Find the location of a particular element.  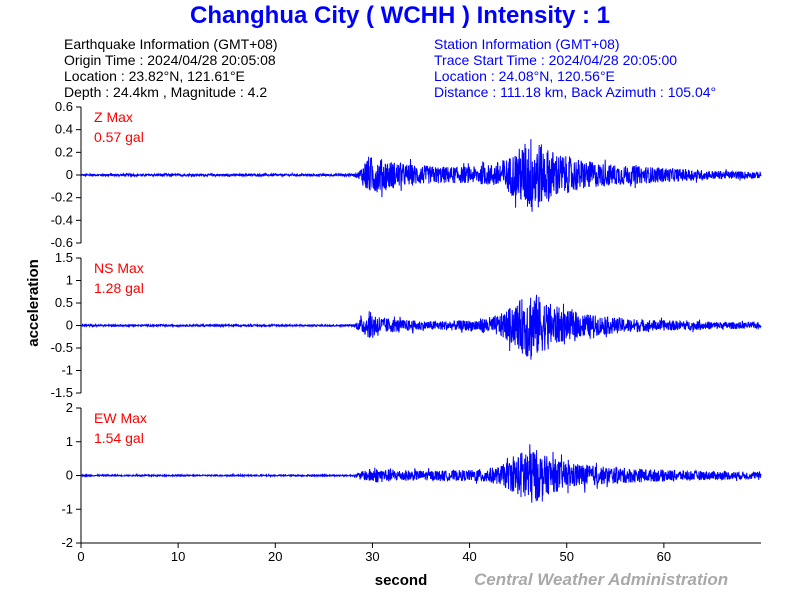

panel-max-ew: 1.54 gal is located at coordinates (119, 438).